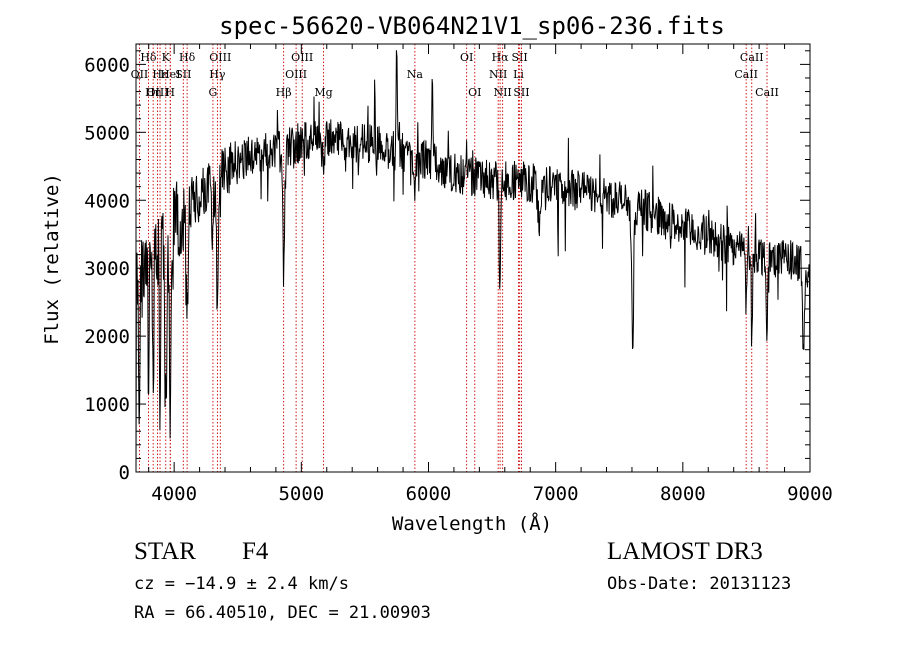  What do you see at coordinates (518, 74) in the screenshot?
I see `line-label: Li` at bounding box center [518, 74].